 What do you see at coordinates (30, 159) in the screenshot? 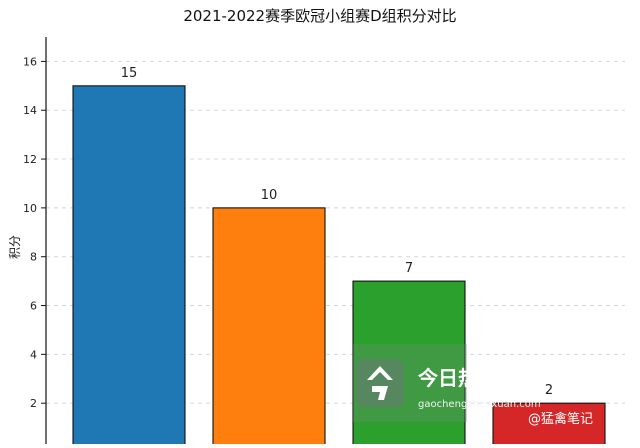
I see `y-tick-label-5: 12` at bounding box center [30, 159].